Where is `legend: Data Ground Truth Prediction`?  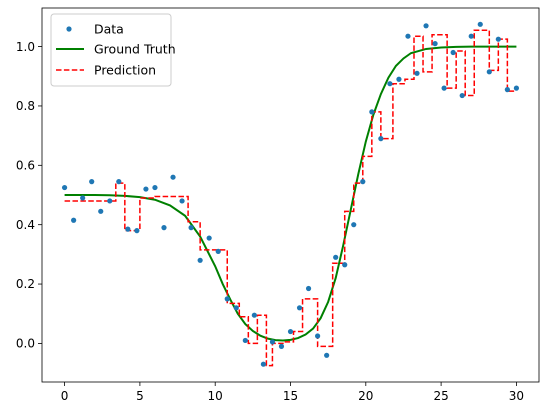
legend: Data Ground Truth Prediction is located at coordinates (113, 50).